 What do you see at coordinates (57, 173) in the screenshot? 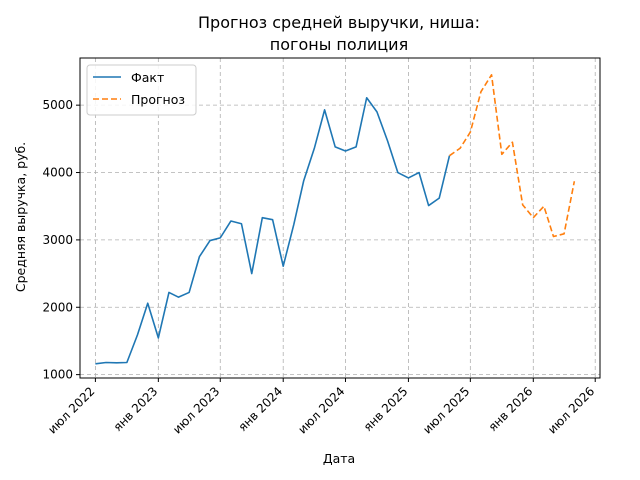
I see `y-tick-label: 4000` at bounding box center [57, 173].